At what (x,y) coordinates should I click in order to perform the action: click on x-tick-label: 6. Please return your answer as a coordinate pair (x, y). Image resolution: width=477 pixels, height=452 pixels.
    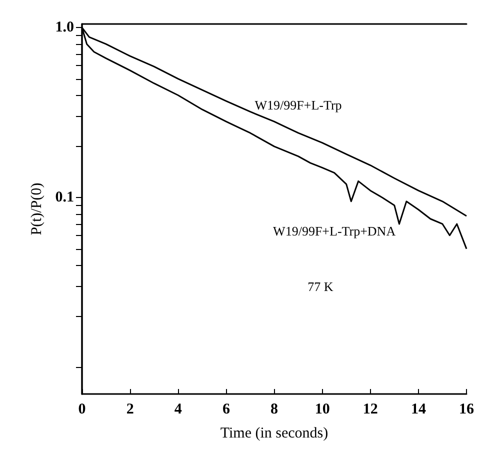
    Looking at the image, I should click on (226, 410).